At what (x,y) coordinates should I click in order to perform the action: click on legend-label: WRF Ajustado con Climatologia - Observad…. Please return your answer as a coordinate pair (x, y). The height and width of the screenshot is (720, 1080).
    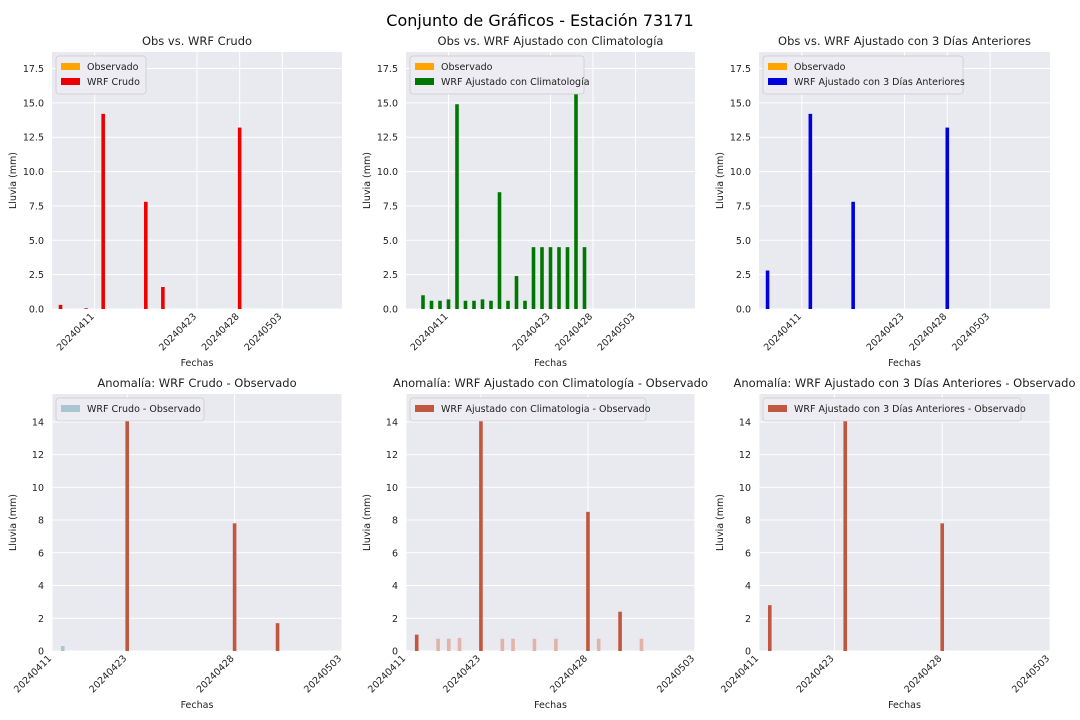
    Looking at the image, I should click on (546, 409).